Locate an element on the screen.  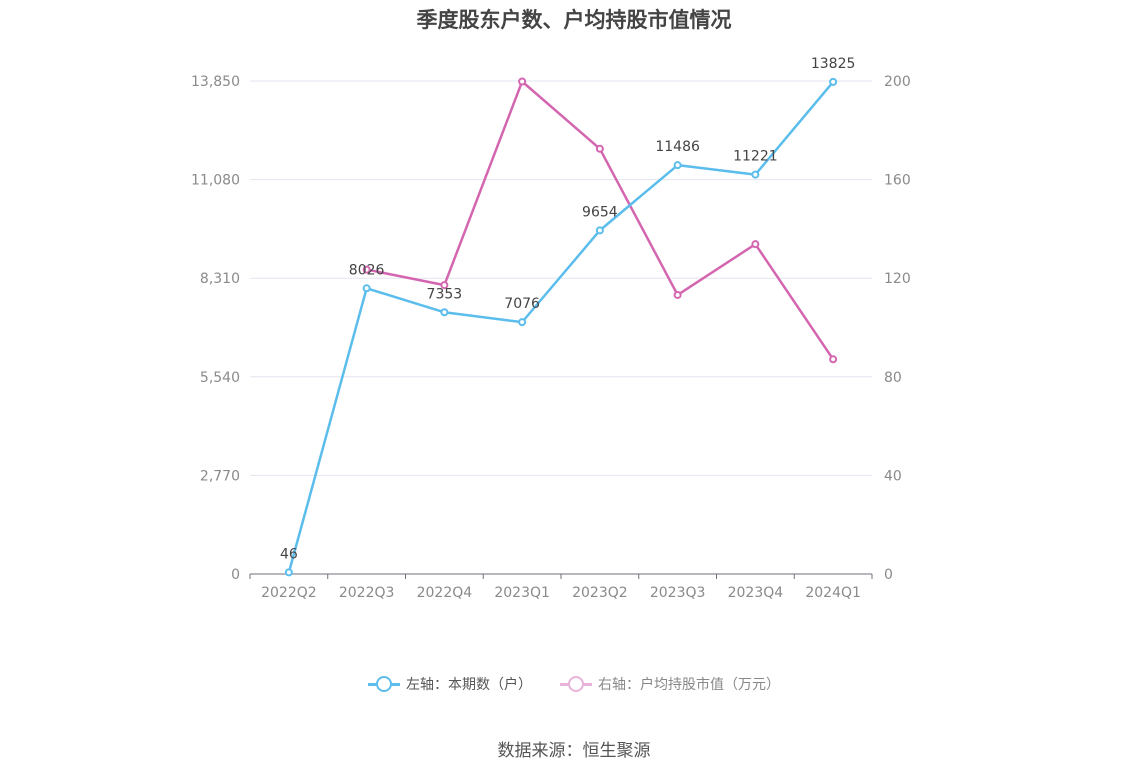
x-axis-category-label: 2022Q4 is located at coordinates (445, 593).